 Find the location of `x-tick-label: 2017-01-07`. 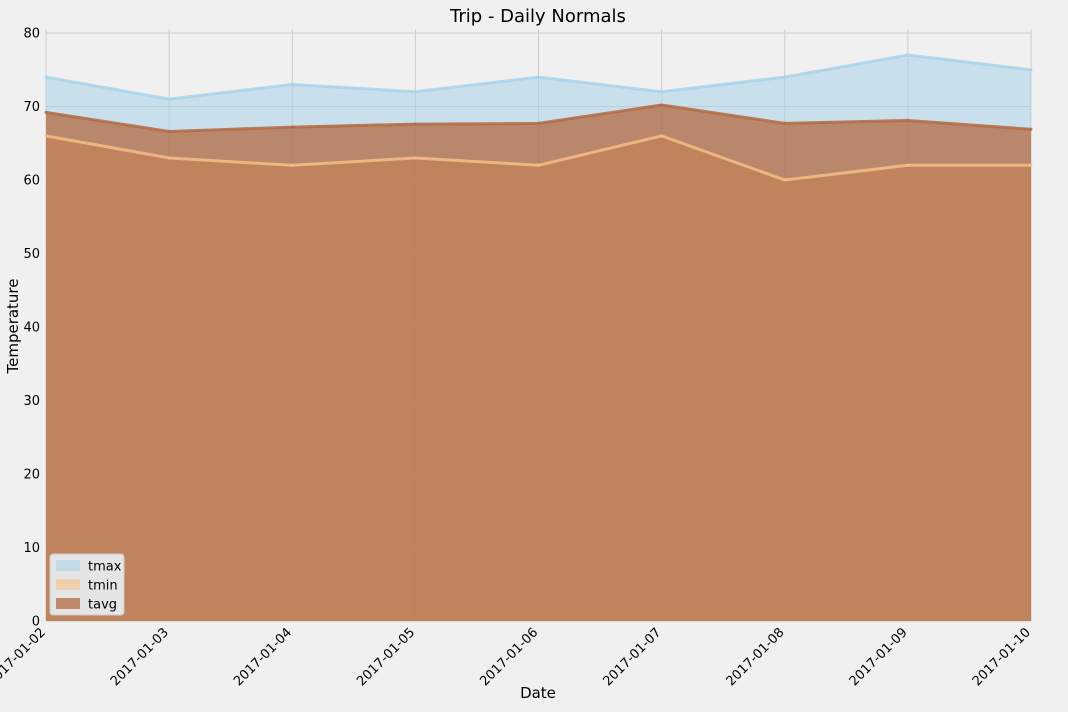

x-tick-label: 2017-01-07 is located at coordinates (632, 657).